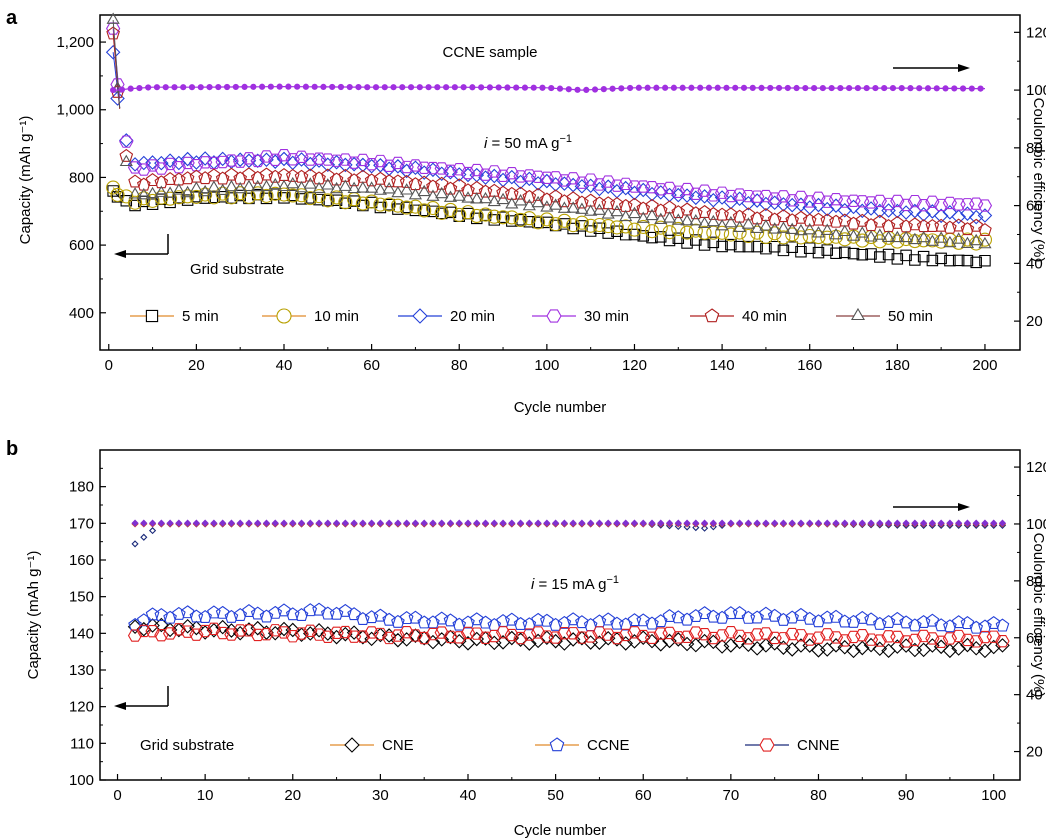  What do you see at coordinates (141, 246) in the screenshot?
I see `panel-a-left-arrow` at bounding box center [141, 246].